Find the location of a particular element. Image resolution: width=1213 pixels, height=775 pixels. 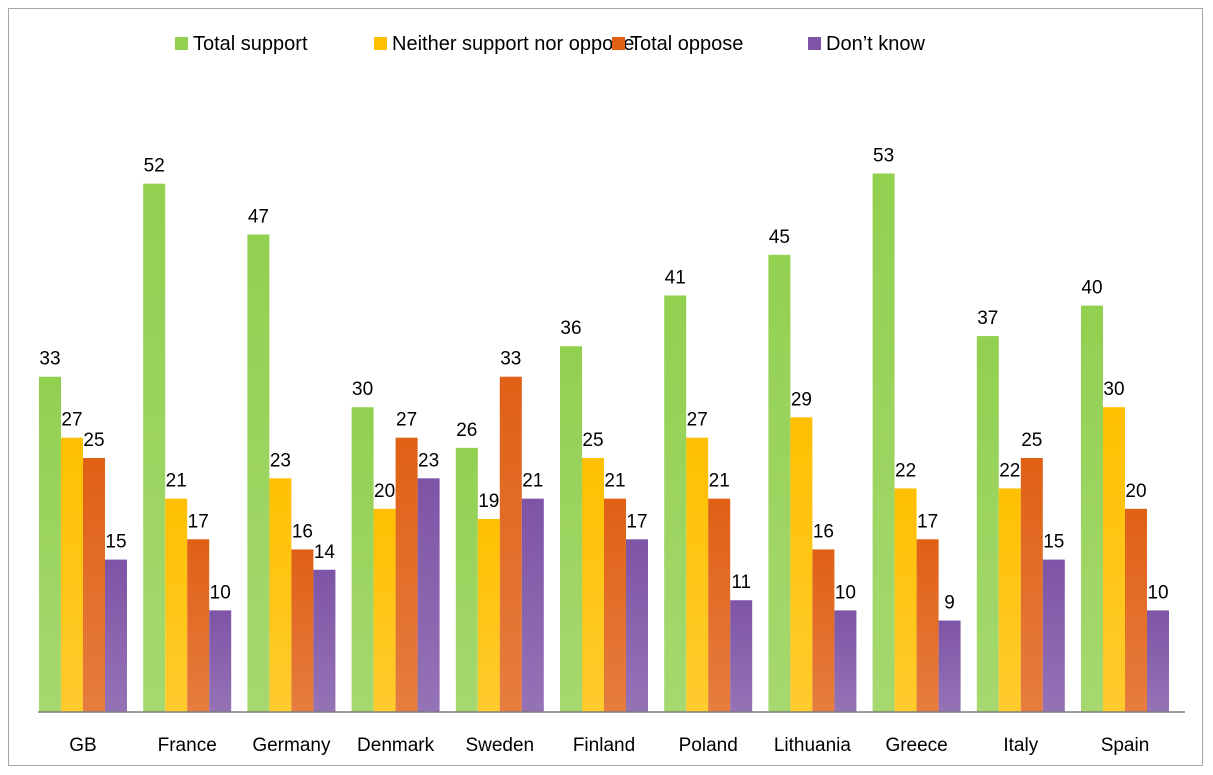

legend-label-total-oppose: Total oppose is located at coordinates (686, 44).